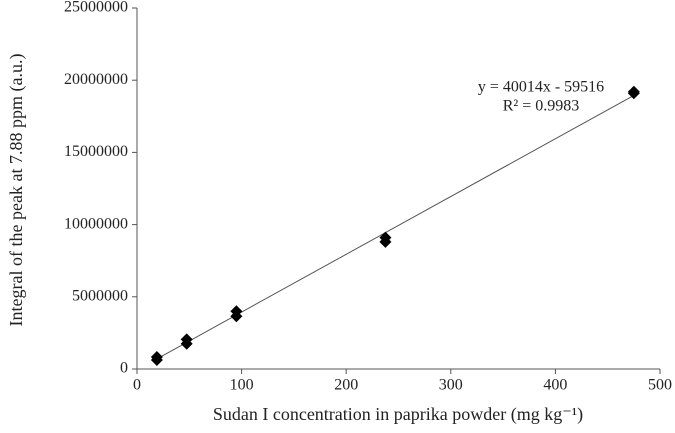  I want to click on x-tick-label: 0, so click(137, 385).